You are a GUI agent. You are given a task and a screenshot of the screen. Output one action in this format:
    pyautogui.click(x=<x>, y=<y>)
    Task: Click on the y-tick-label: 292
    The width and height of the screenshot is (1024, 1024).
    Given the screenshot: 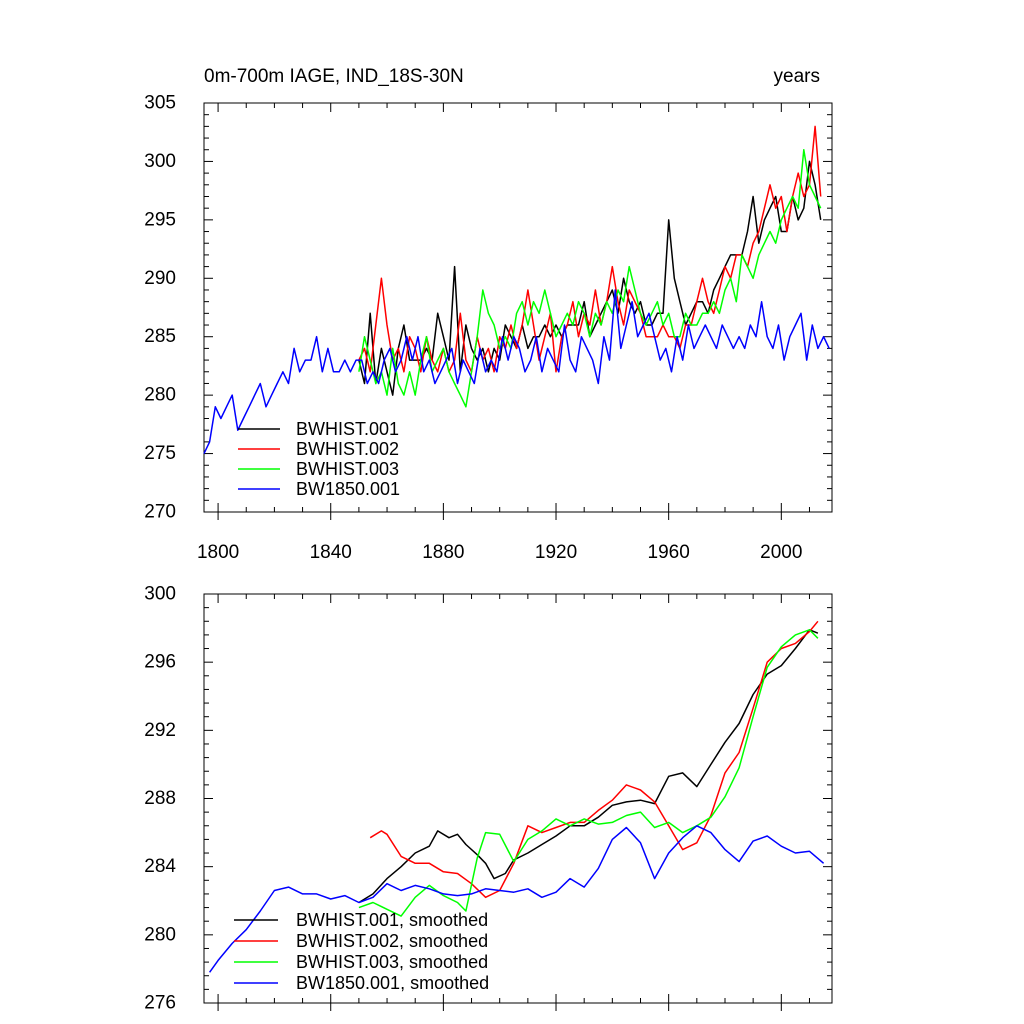 What is the action you would take?
    pyautogui.click(x=160, y=730)
    